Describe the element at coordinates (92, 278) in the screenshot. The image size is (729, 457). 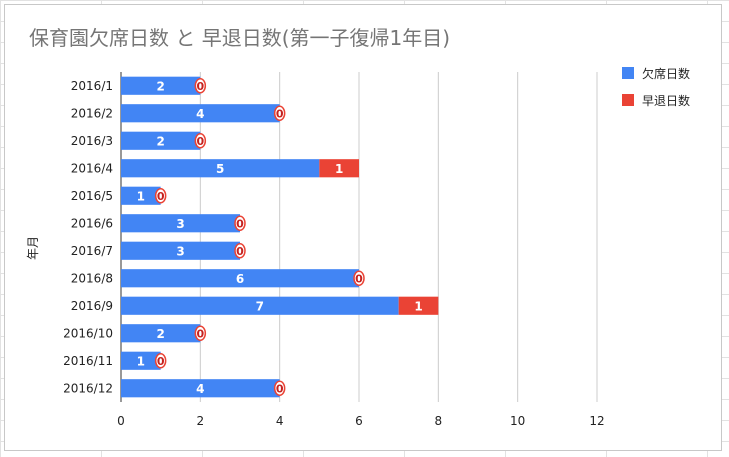
I see `y-tick-label: 2016/8` at that location.